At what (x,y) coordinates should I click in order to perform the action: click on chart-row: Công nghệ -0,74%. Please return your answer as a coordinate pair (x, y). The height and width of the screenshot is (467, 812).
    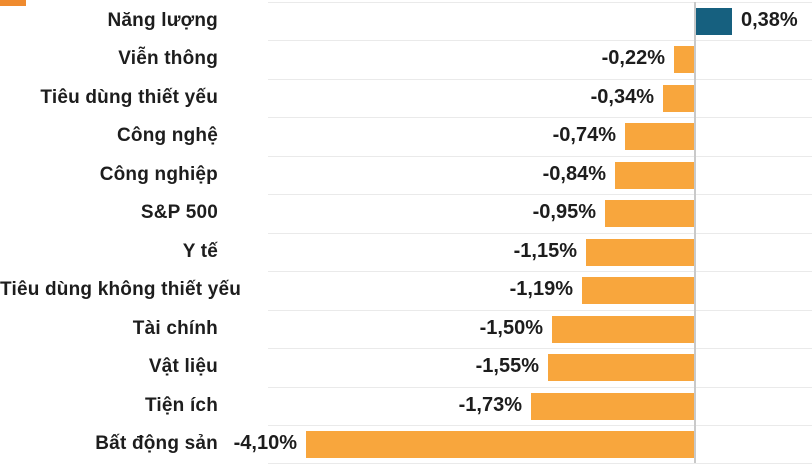
    Looking at the image, I should click on (406, 136).